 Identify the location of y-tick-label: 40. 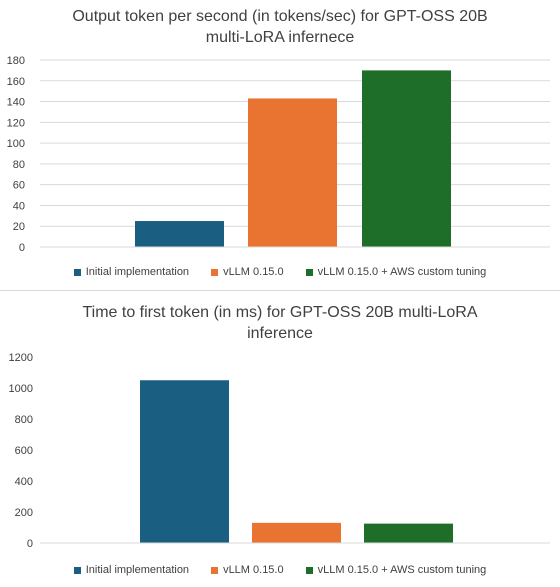
(19, 206).